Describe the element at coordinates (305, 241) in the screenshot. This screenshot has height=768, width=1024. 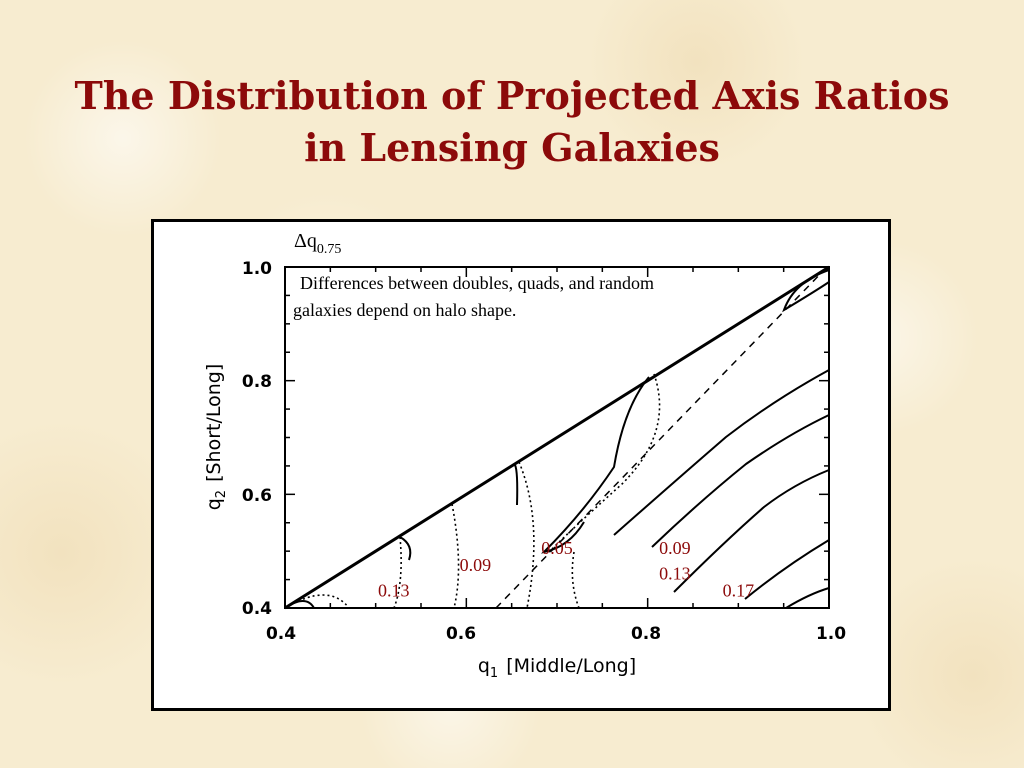
I see `delta-q-main: Δq` at that location.